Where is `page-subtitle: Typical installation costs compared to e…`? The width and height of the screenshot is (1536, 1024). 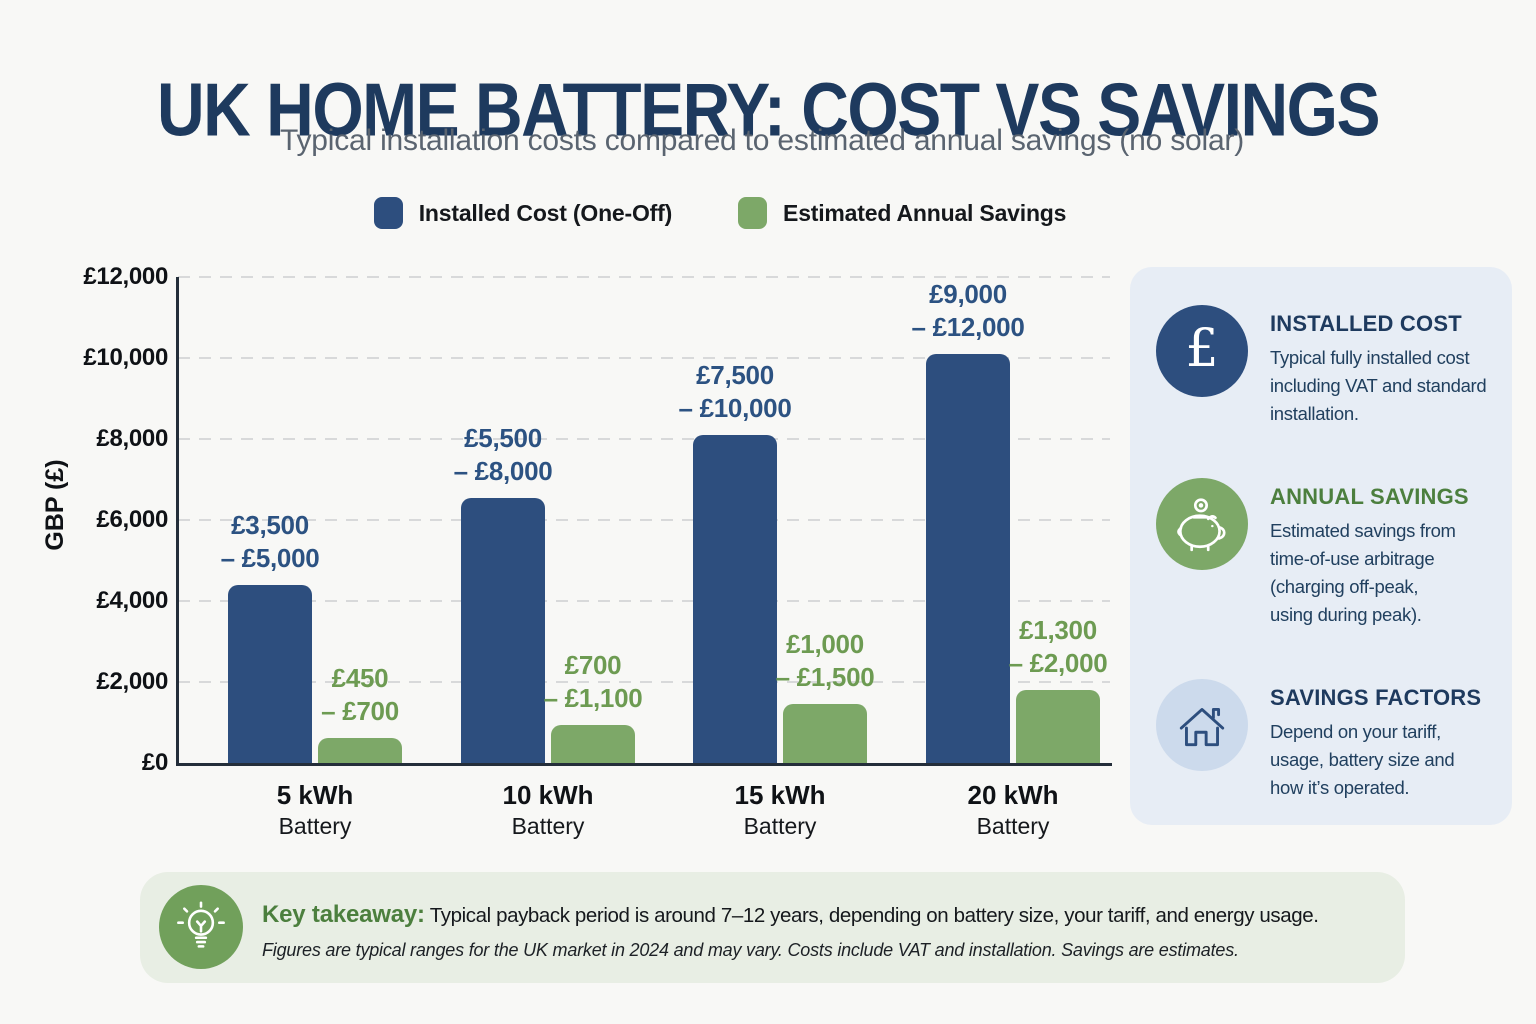 page-subtitle: Typical installation costs compared to e… is located at coordinates (762, 140).